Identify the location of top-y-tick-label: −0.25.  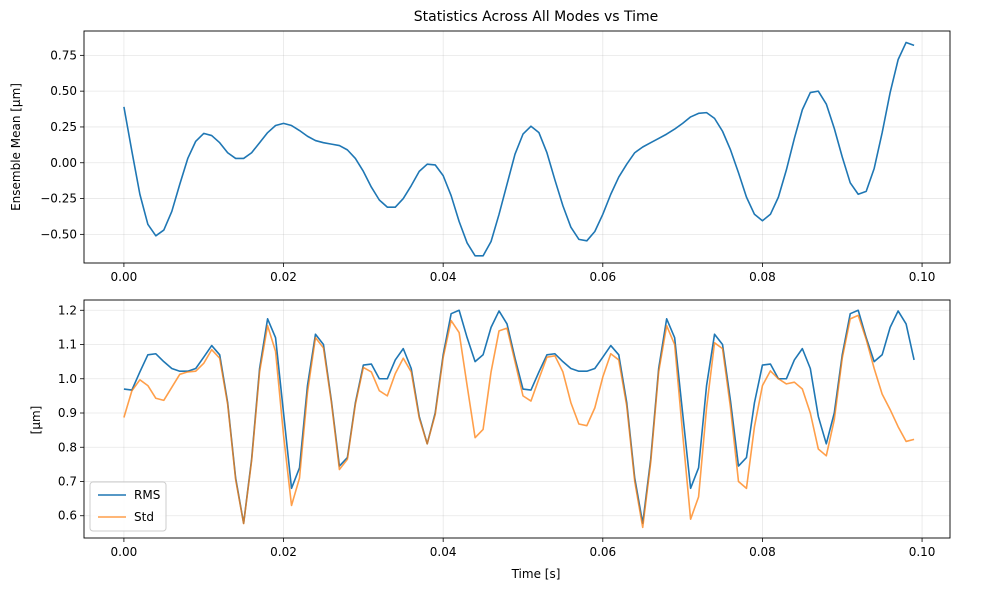
(58, 199).